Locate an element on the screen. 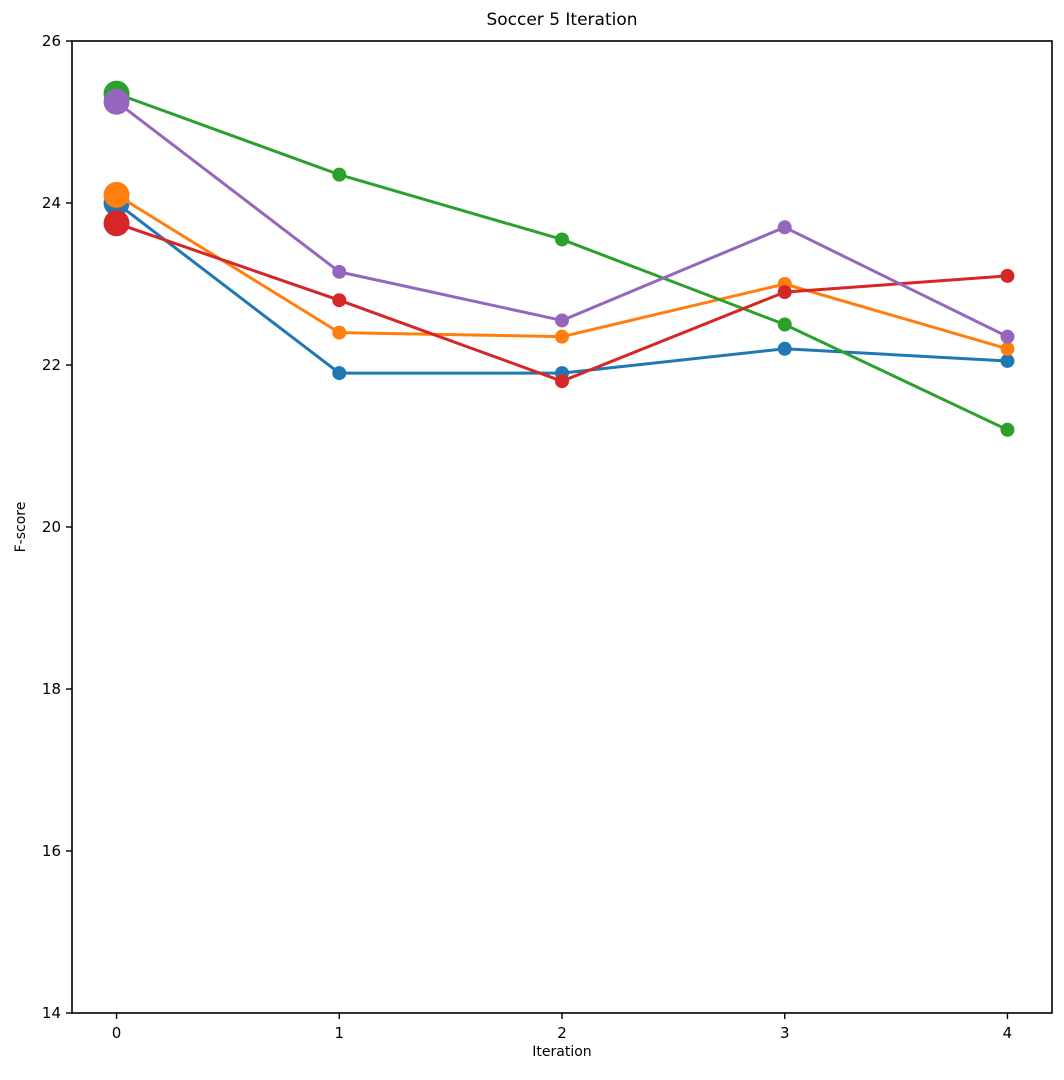 This screenshot has width=1064, height=1080. data-point-series-5-purple-x2 is located at coordinates (562, 320).